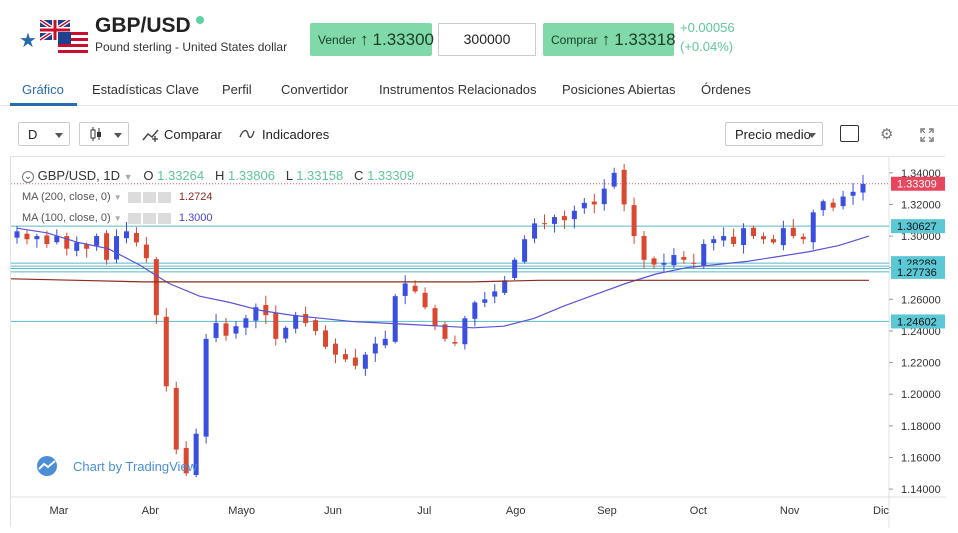 The width and height of the screenshot is (958, 533). I want to click on x-tick-label: Mar, so click(59, 511).